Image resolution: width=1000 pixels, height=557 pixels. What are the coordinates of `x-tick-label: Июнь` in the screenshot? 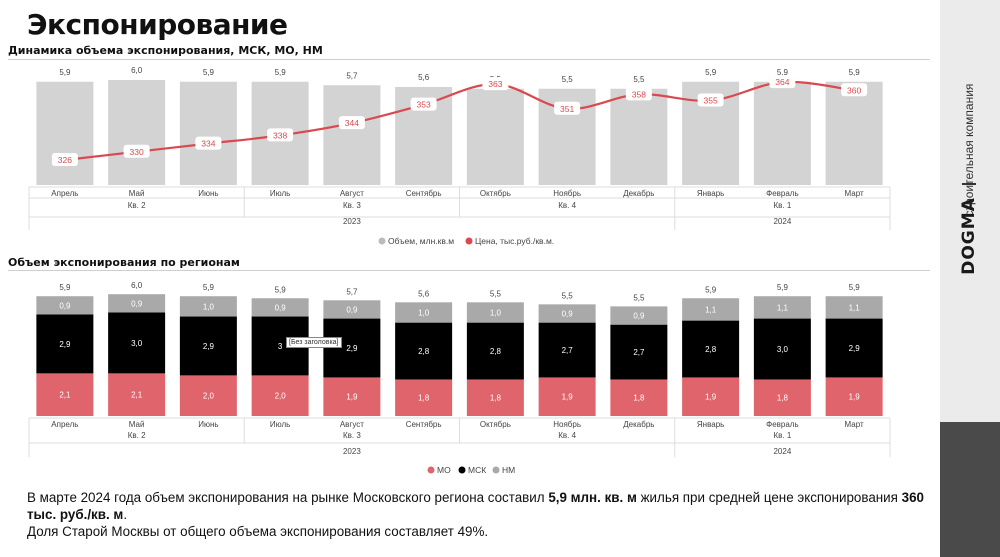 It's located at (208, 424).